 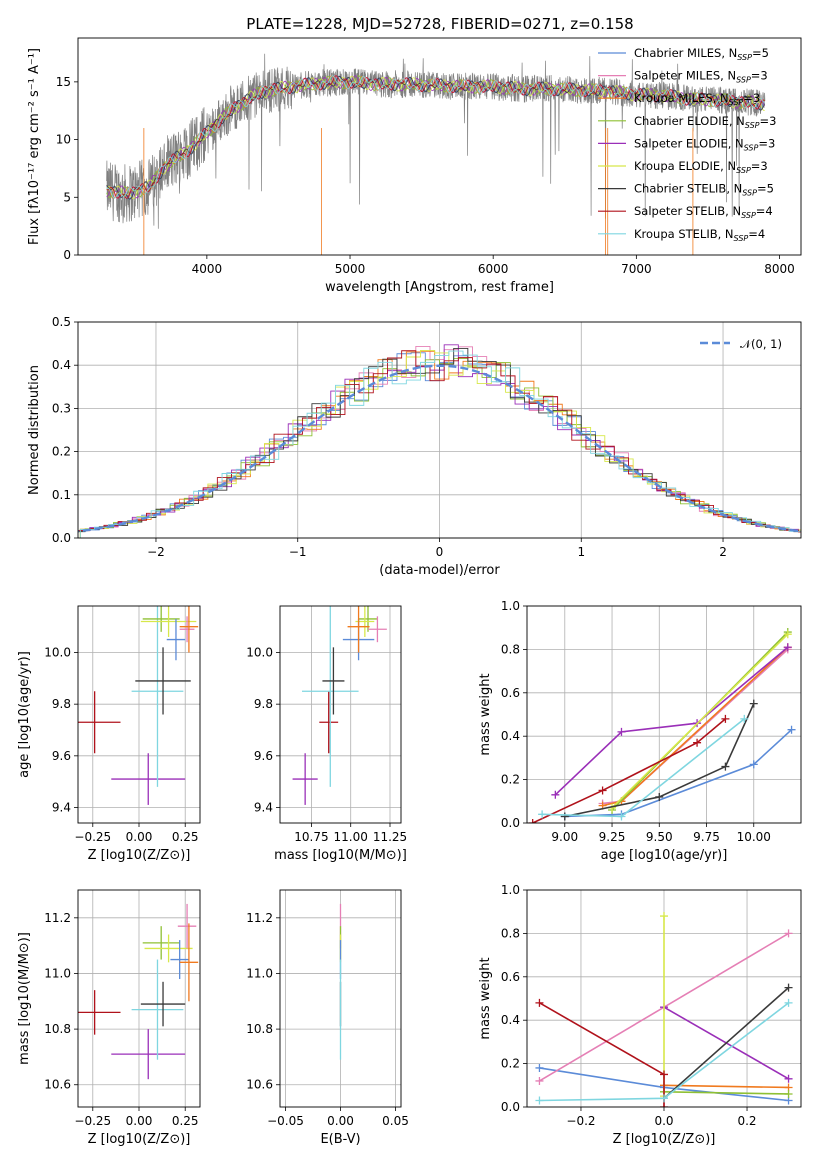 What do you see at coordinates (705, 122) in the screenshot?
I see `legend-label: Chabrier ELODIE, NSSP=3` at bounding box center [705, 122].